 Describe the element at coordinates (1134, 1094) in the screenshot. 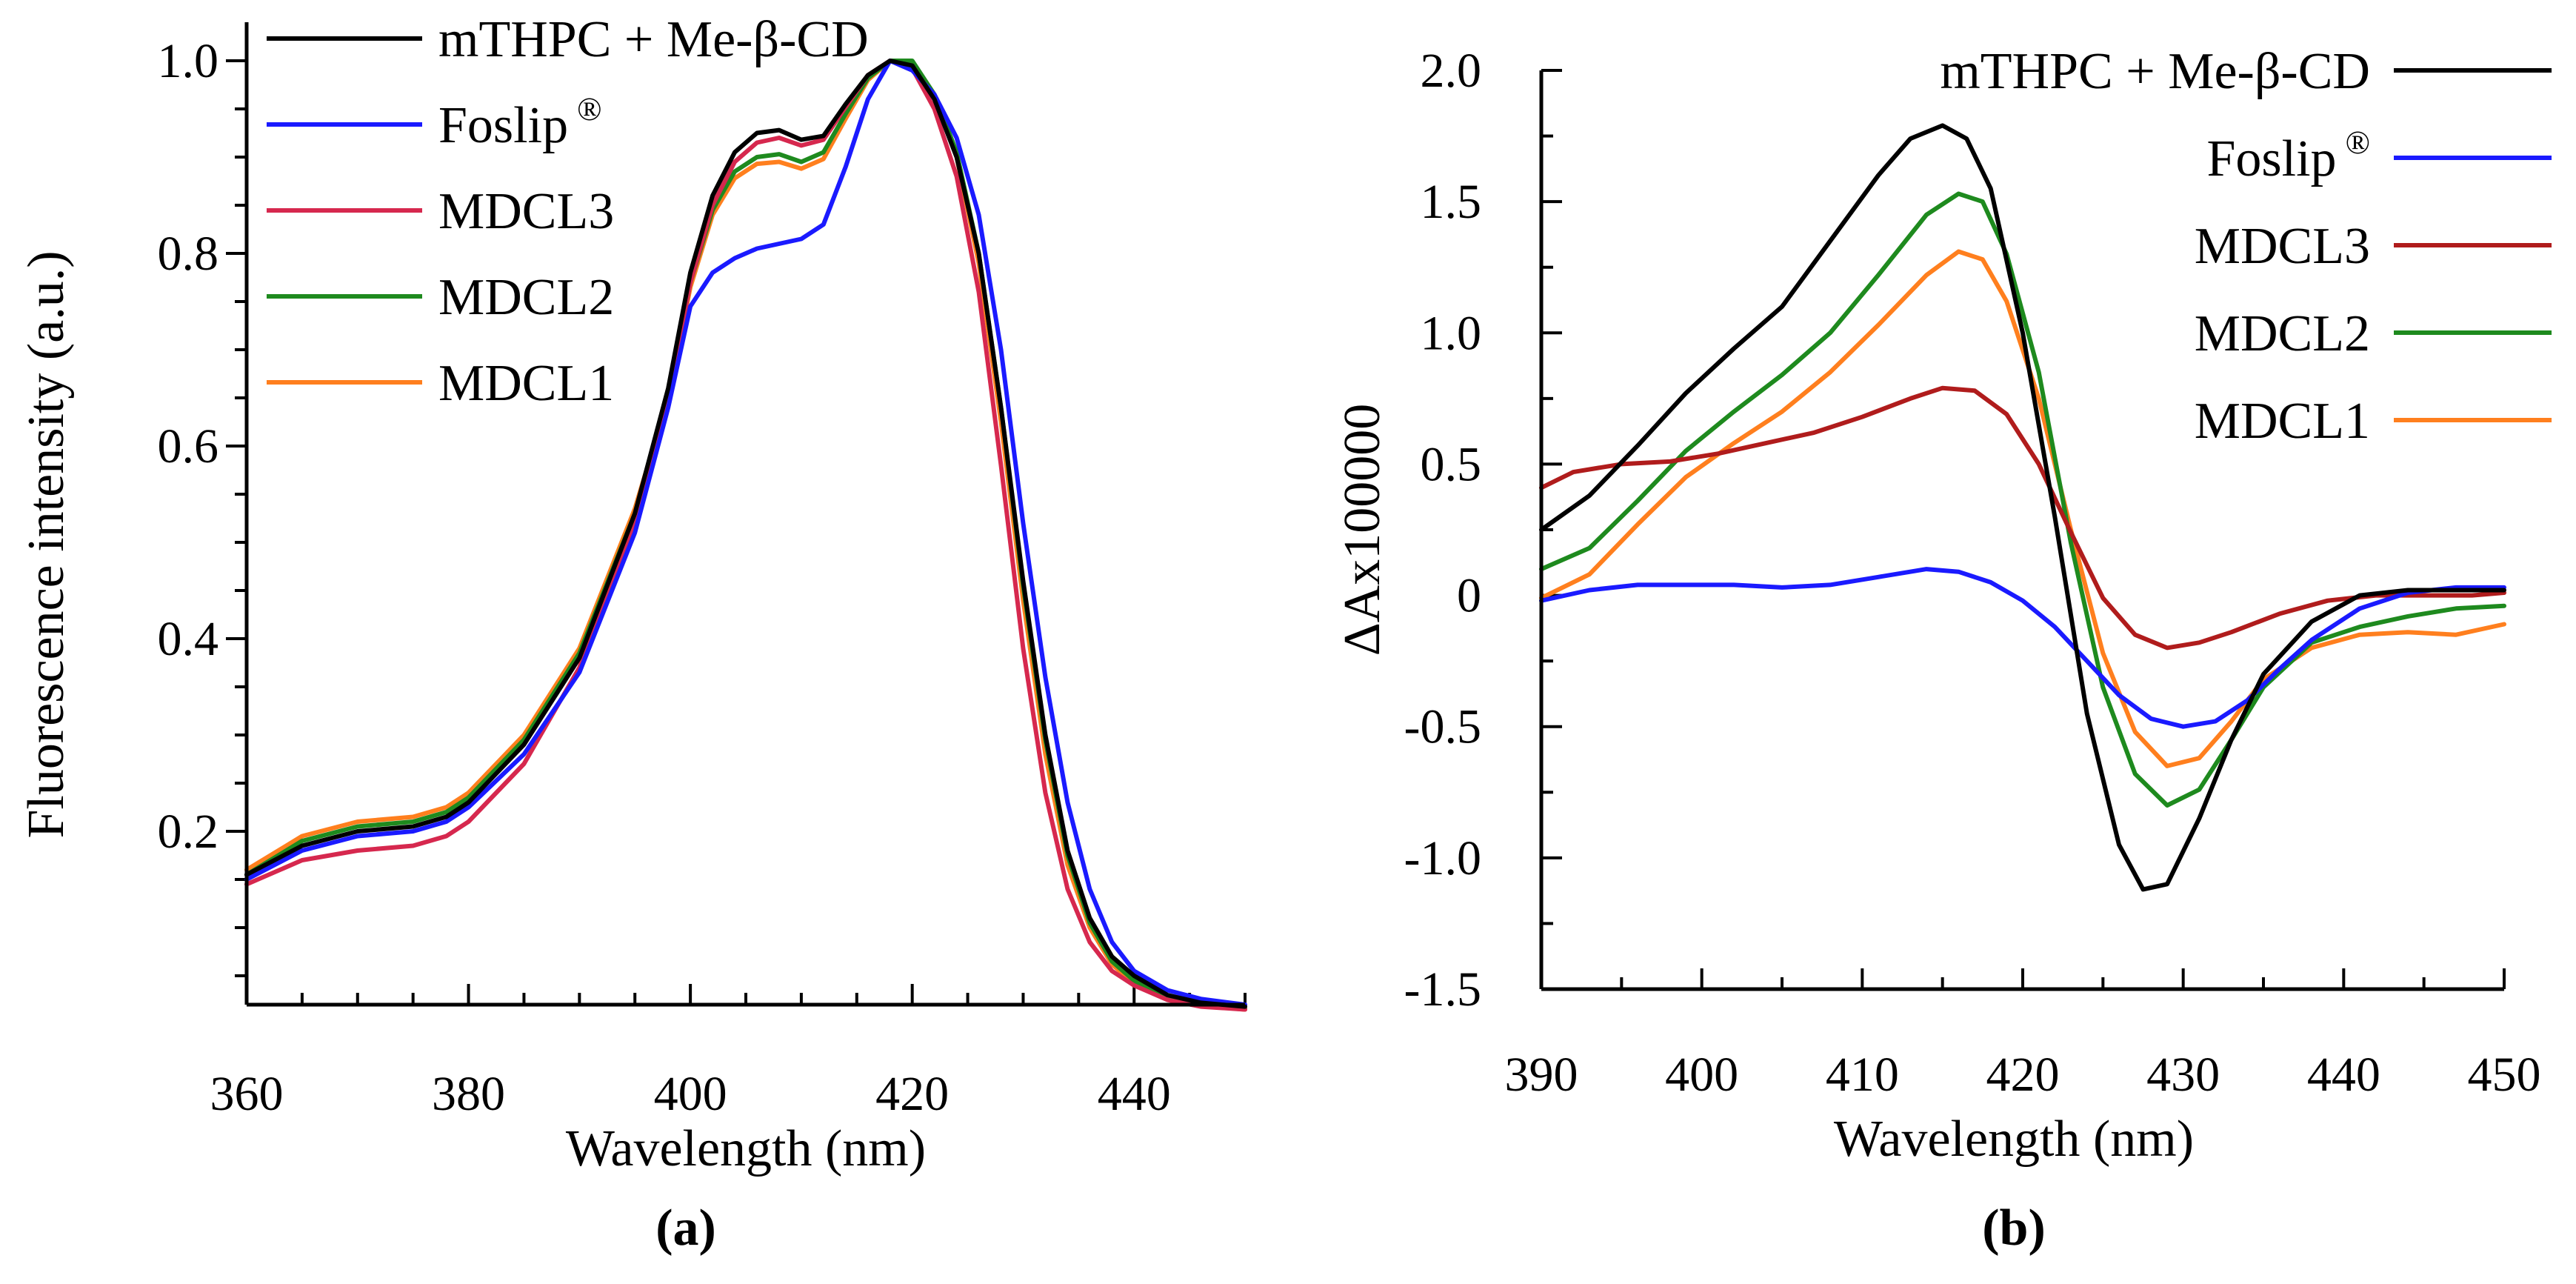

I see `panel-a-x-tick-label: 440` at that location.